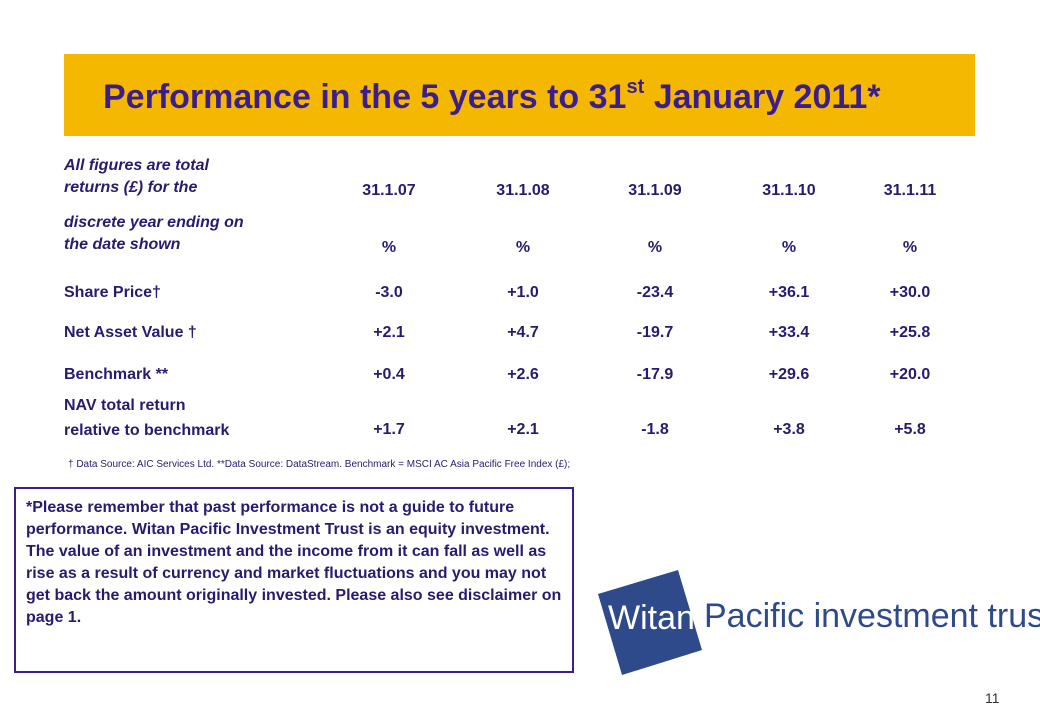 Image resolution: width=1040 pixels, height=720 pixels. Describe the element at coordinates (655, 374) in the screenshot. I see `table-cell: -17.9` at that location.